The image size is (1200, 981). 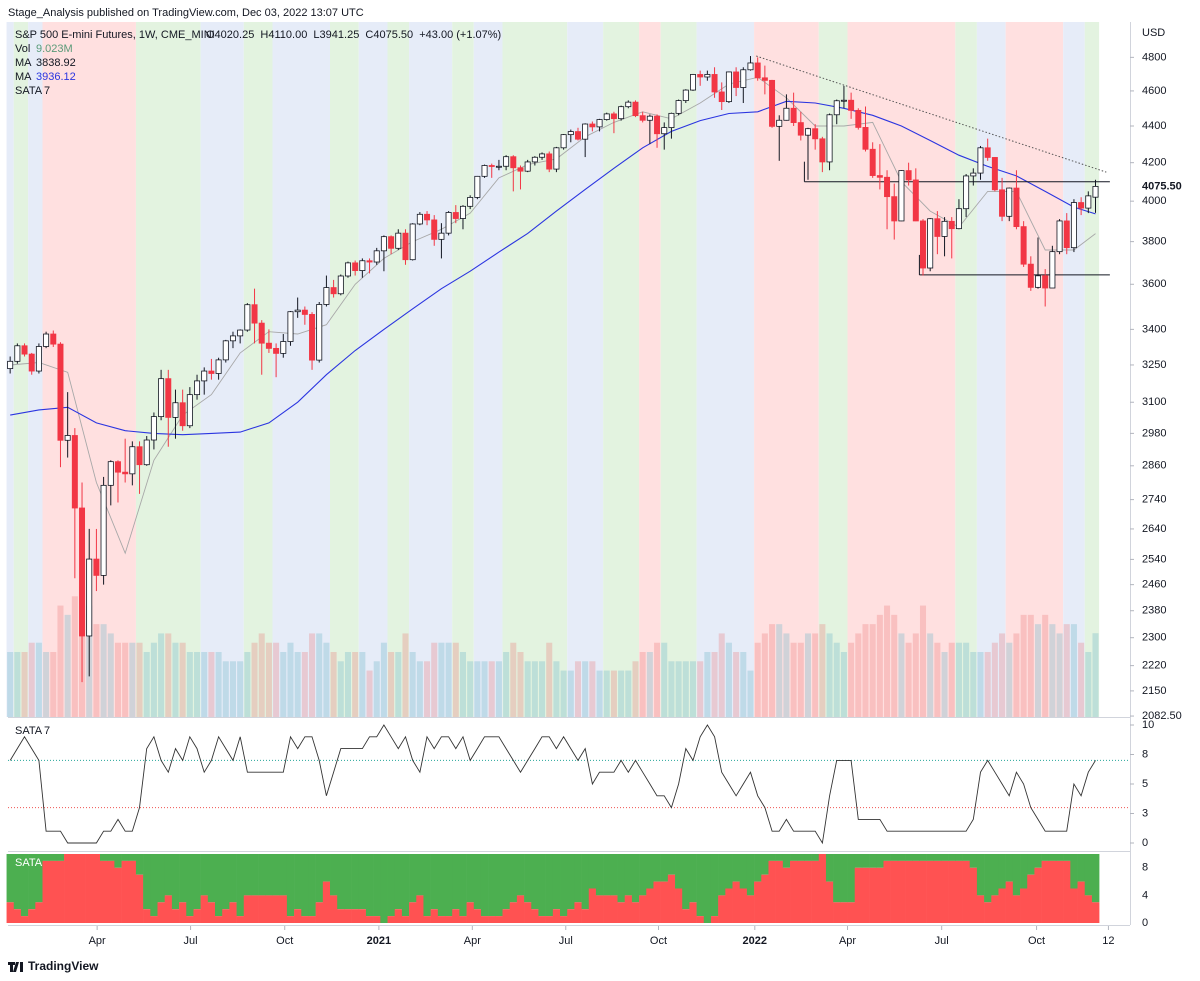 What do you see at coordinates (1154, 500) in the screenshot?
I see `y-tick-label: 2740` at bounding box center [1154, 500].